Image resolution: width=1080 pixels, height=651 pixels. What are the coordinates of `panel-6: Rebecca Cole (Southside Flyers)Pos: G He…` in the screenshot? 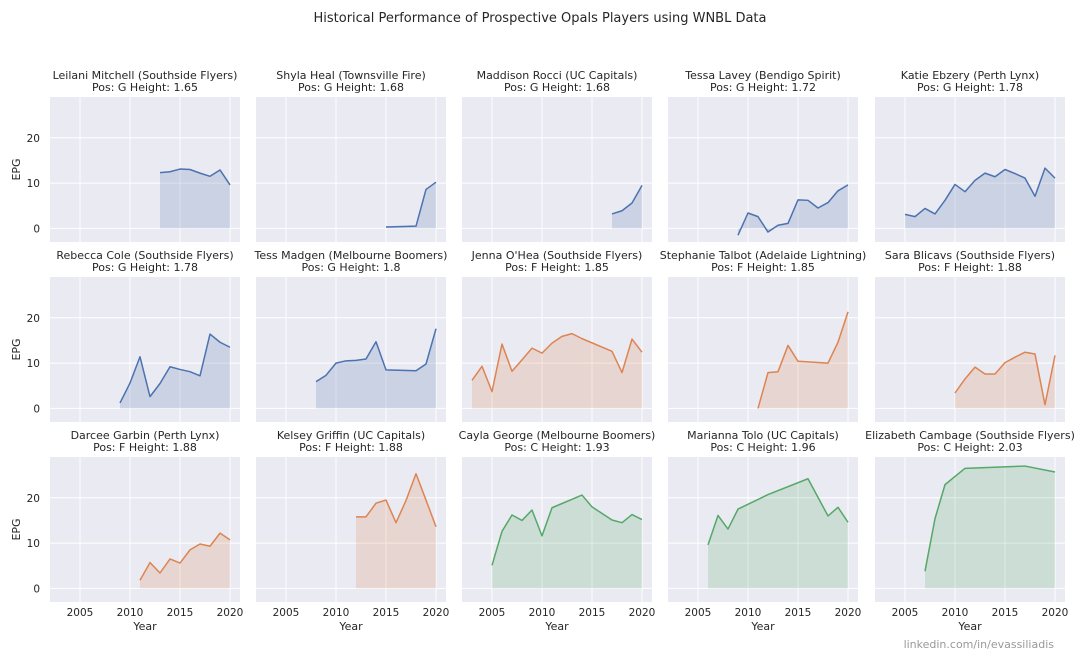 It's located at (125, 335).